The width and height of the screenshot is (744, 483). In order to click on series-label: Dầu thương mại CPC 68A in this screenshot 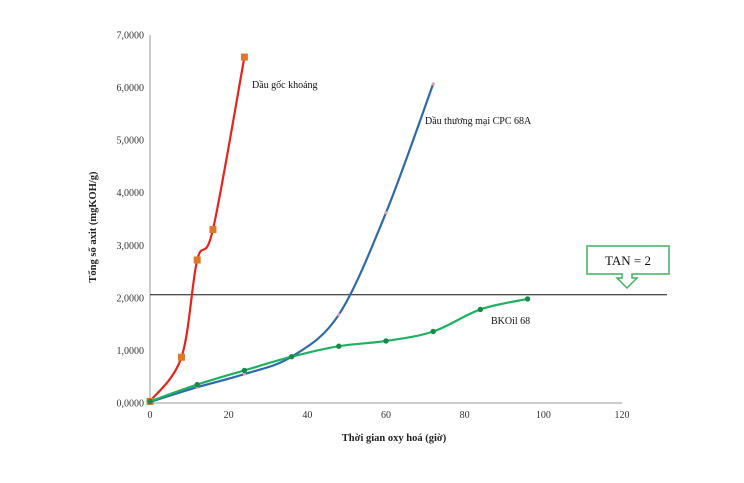, I will do `click(478, 121)`.